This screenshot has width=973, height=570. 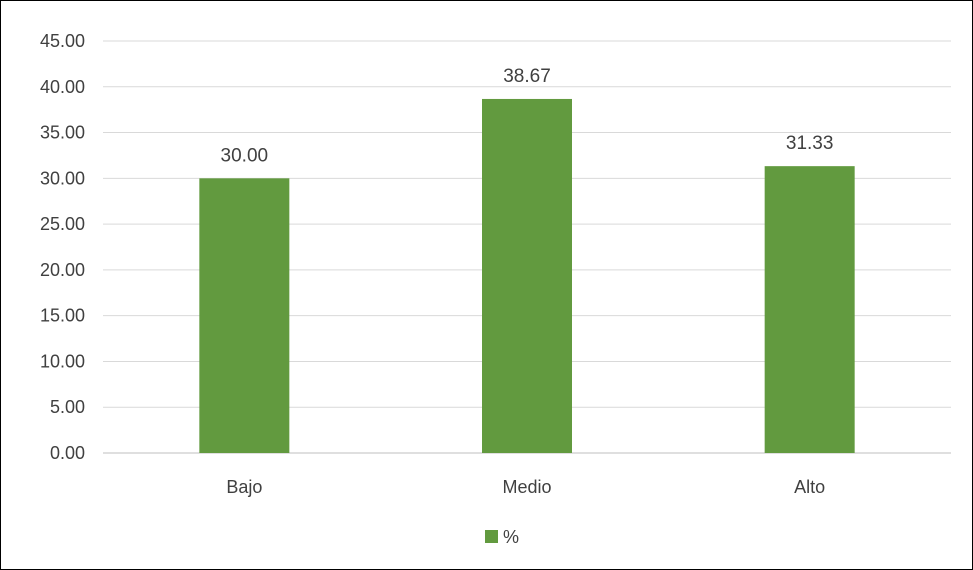 I want to click on x-tick-label-bajo: Bajo, so click(x=244, y=487).